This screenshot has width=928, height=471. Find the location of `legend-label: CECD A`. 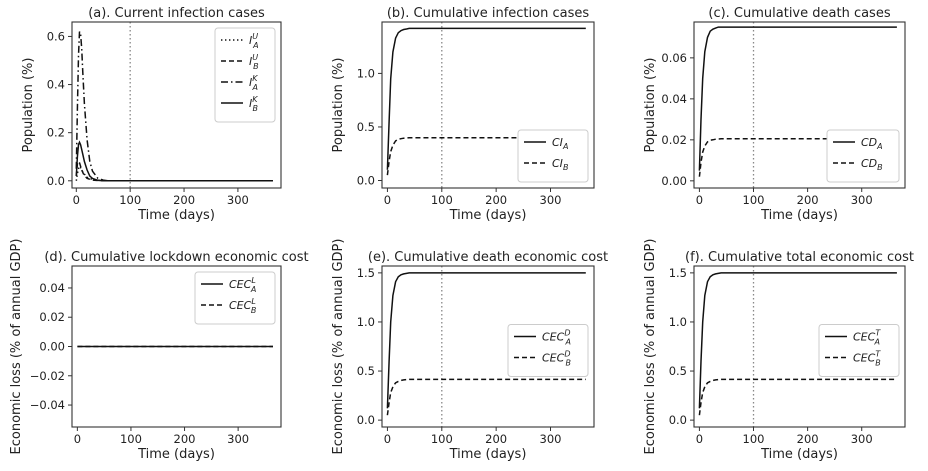

legend-label: CECD A is located at coordinates (556, 338).